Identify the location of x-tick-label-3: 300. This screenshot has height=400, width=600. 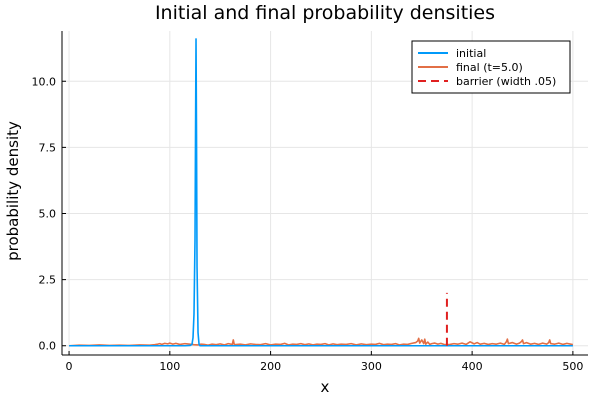
(371, 366).